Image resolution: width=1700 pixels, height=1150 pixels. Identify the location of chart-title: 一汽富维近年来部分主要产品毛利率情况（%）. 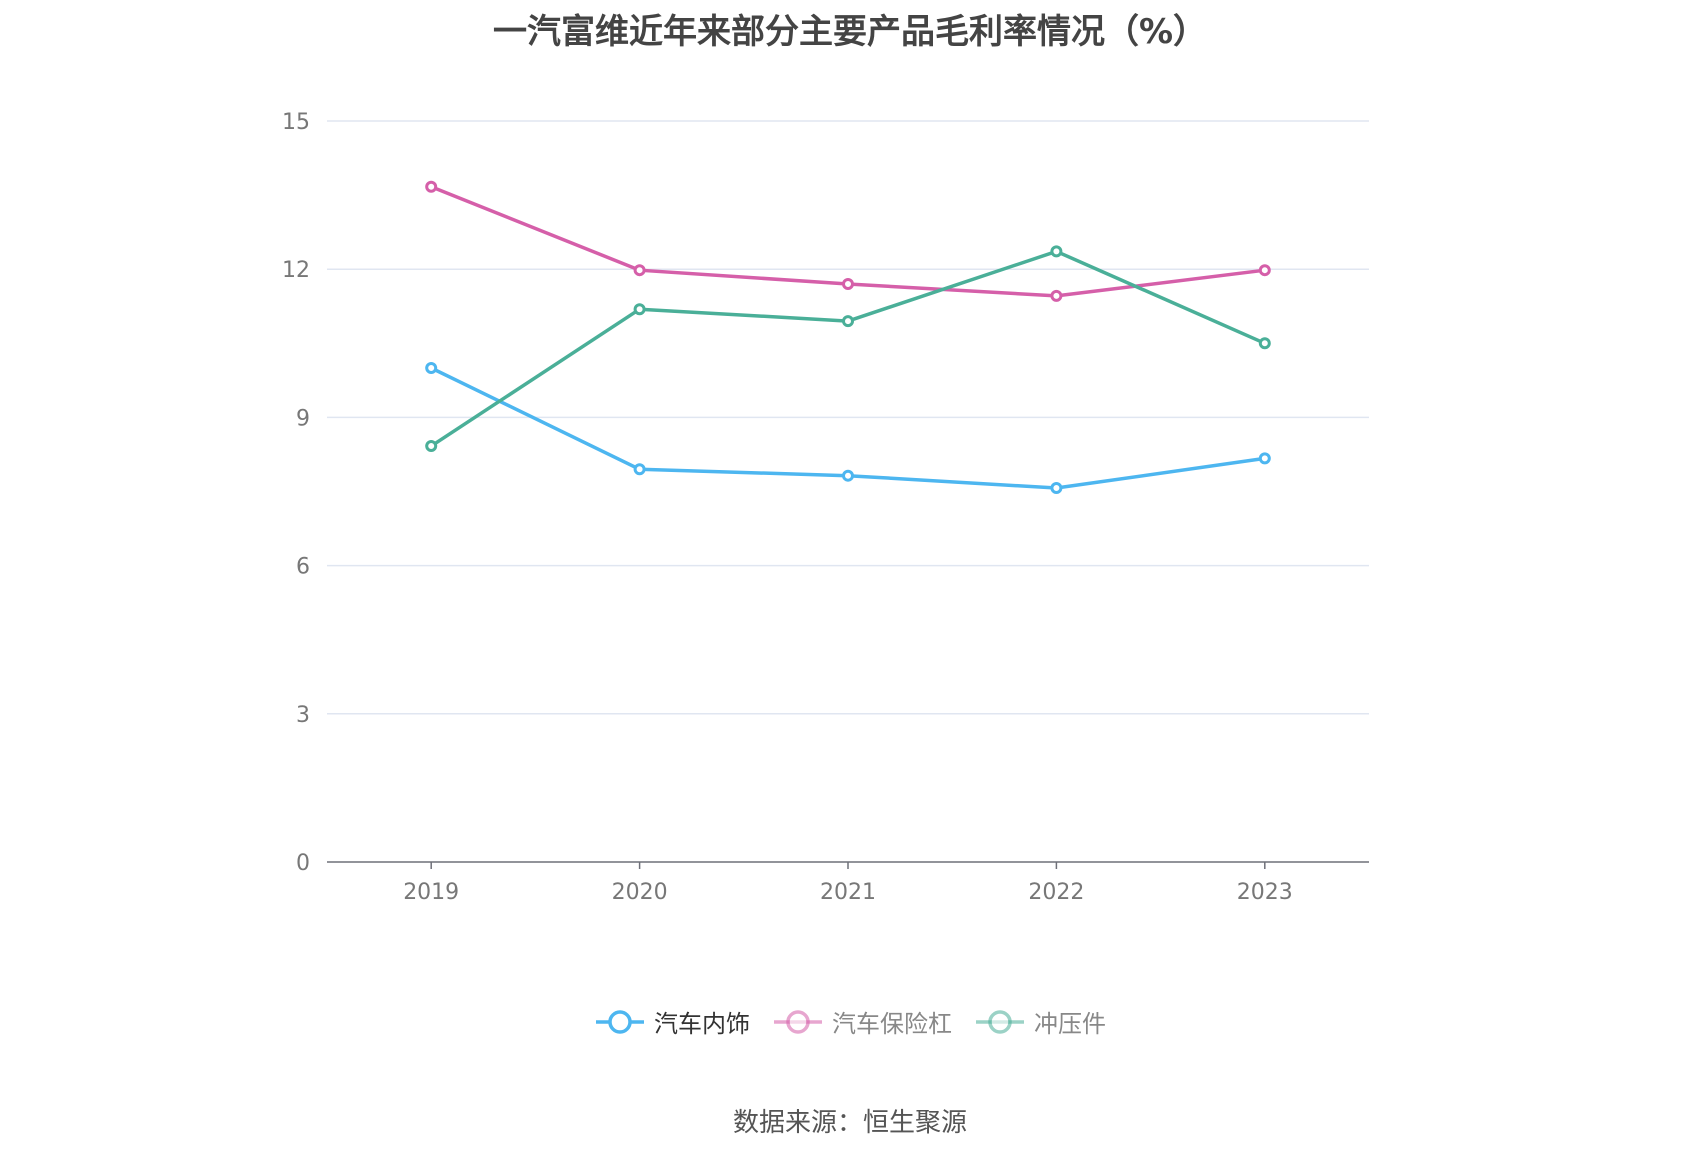
(850, 32).